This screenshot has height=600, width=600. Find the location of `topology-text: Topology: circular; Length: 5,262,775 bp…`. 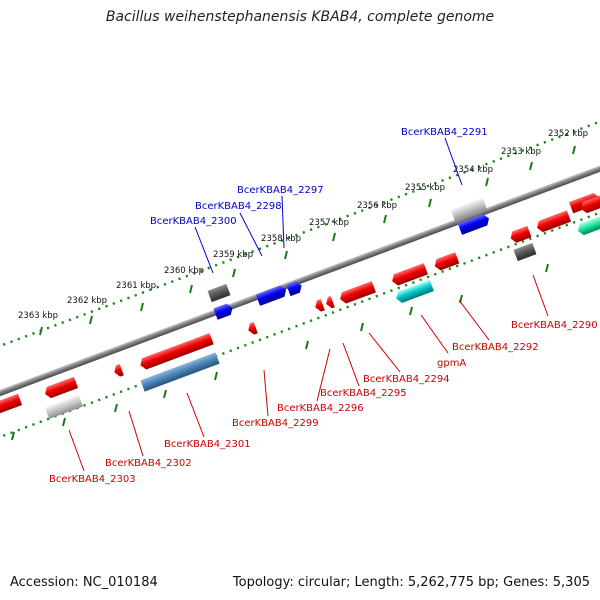

topology-text: Topology: circular; Length: 5,262,775 bp… is located at coordinates (411, 582).